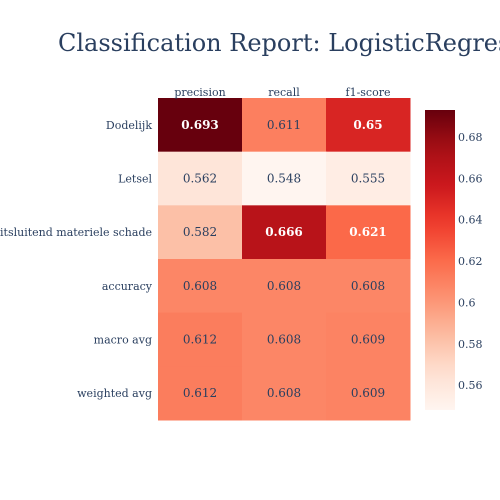 The width and height of the screenshot is (500, 500). I want to click on colorbar-tick-label: 0.68, so click(470, 137).